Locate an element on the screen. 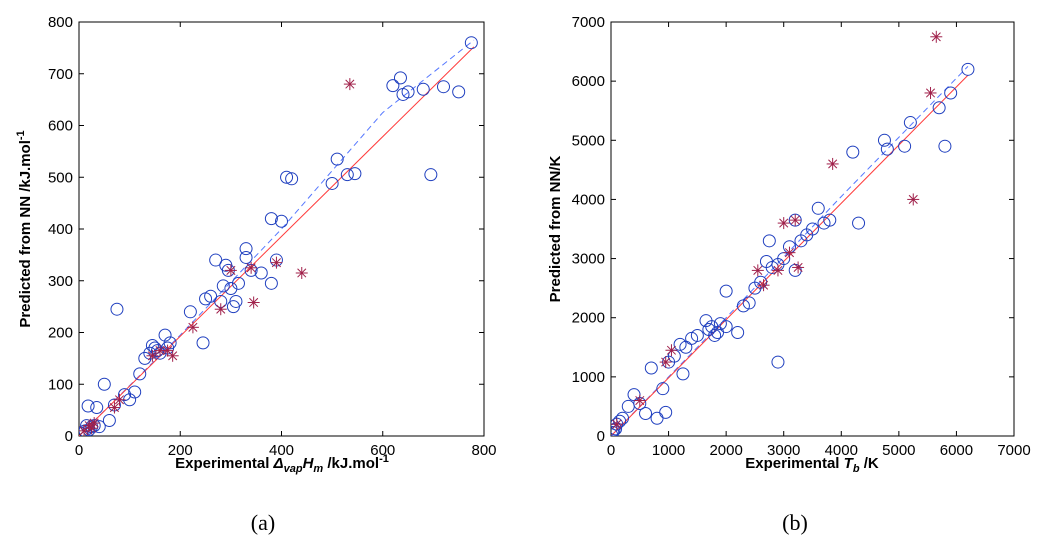 The width and height of the screenshot is (1046, 546). x-tick-label: 600 is located at coordinates (382, 450).